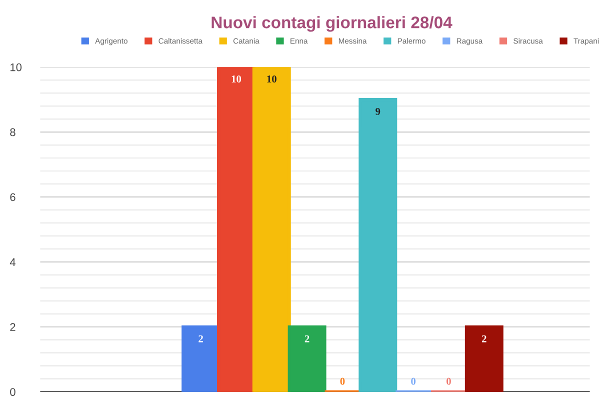 Image resolution: width=600 pixels, height=409 pixels. I want to click on y-tick-label: 0, so click(13, 392).